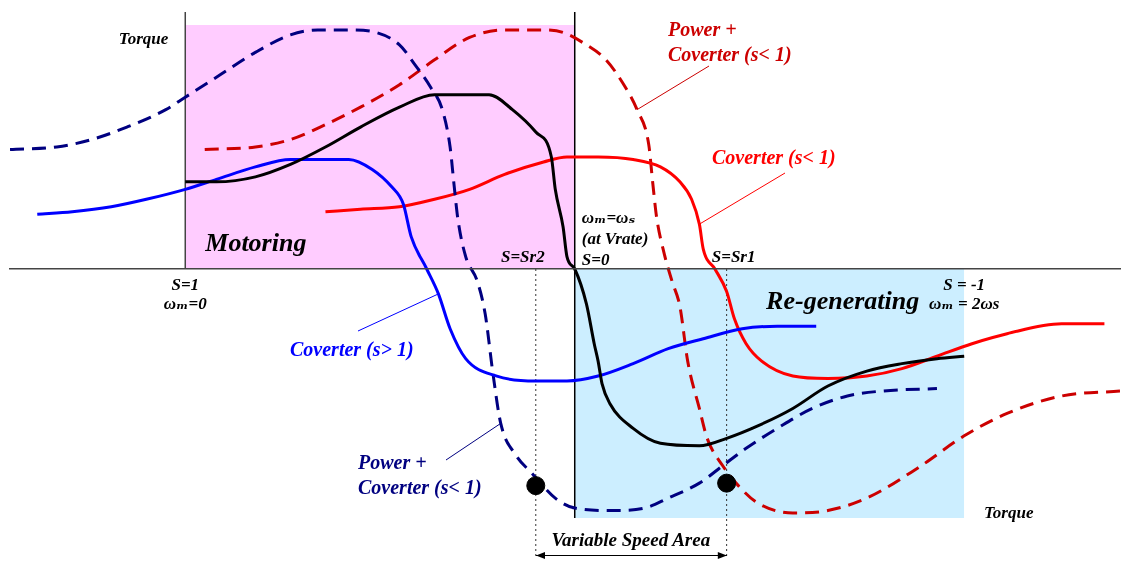  What do you see at coordinates (615, 238) in the screenshot?
I see `ref-line-label: ωₘ=ωₛ (at Vrate) S=0` at bounding box center [615, 238].